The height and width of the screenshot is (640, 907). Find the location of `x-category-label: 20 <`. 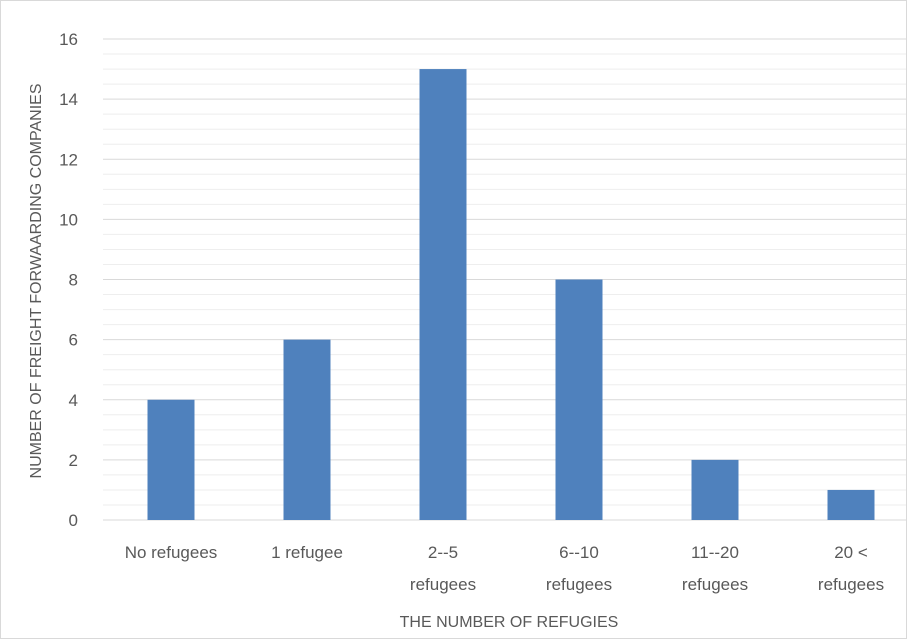

x-category-label: 20 < is located at coordinates (851, 552).